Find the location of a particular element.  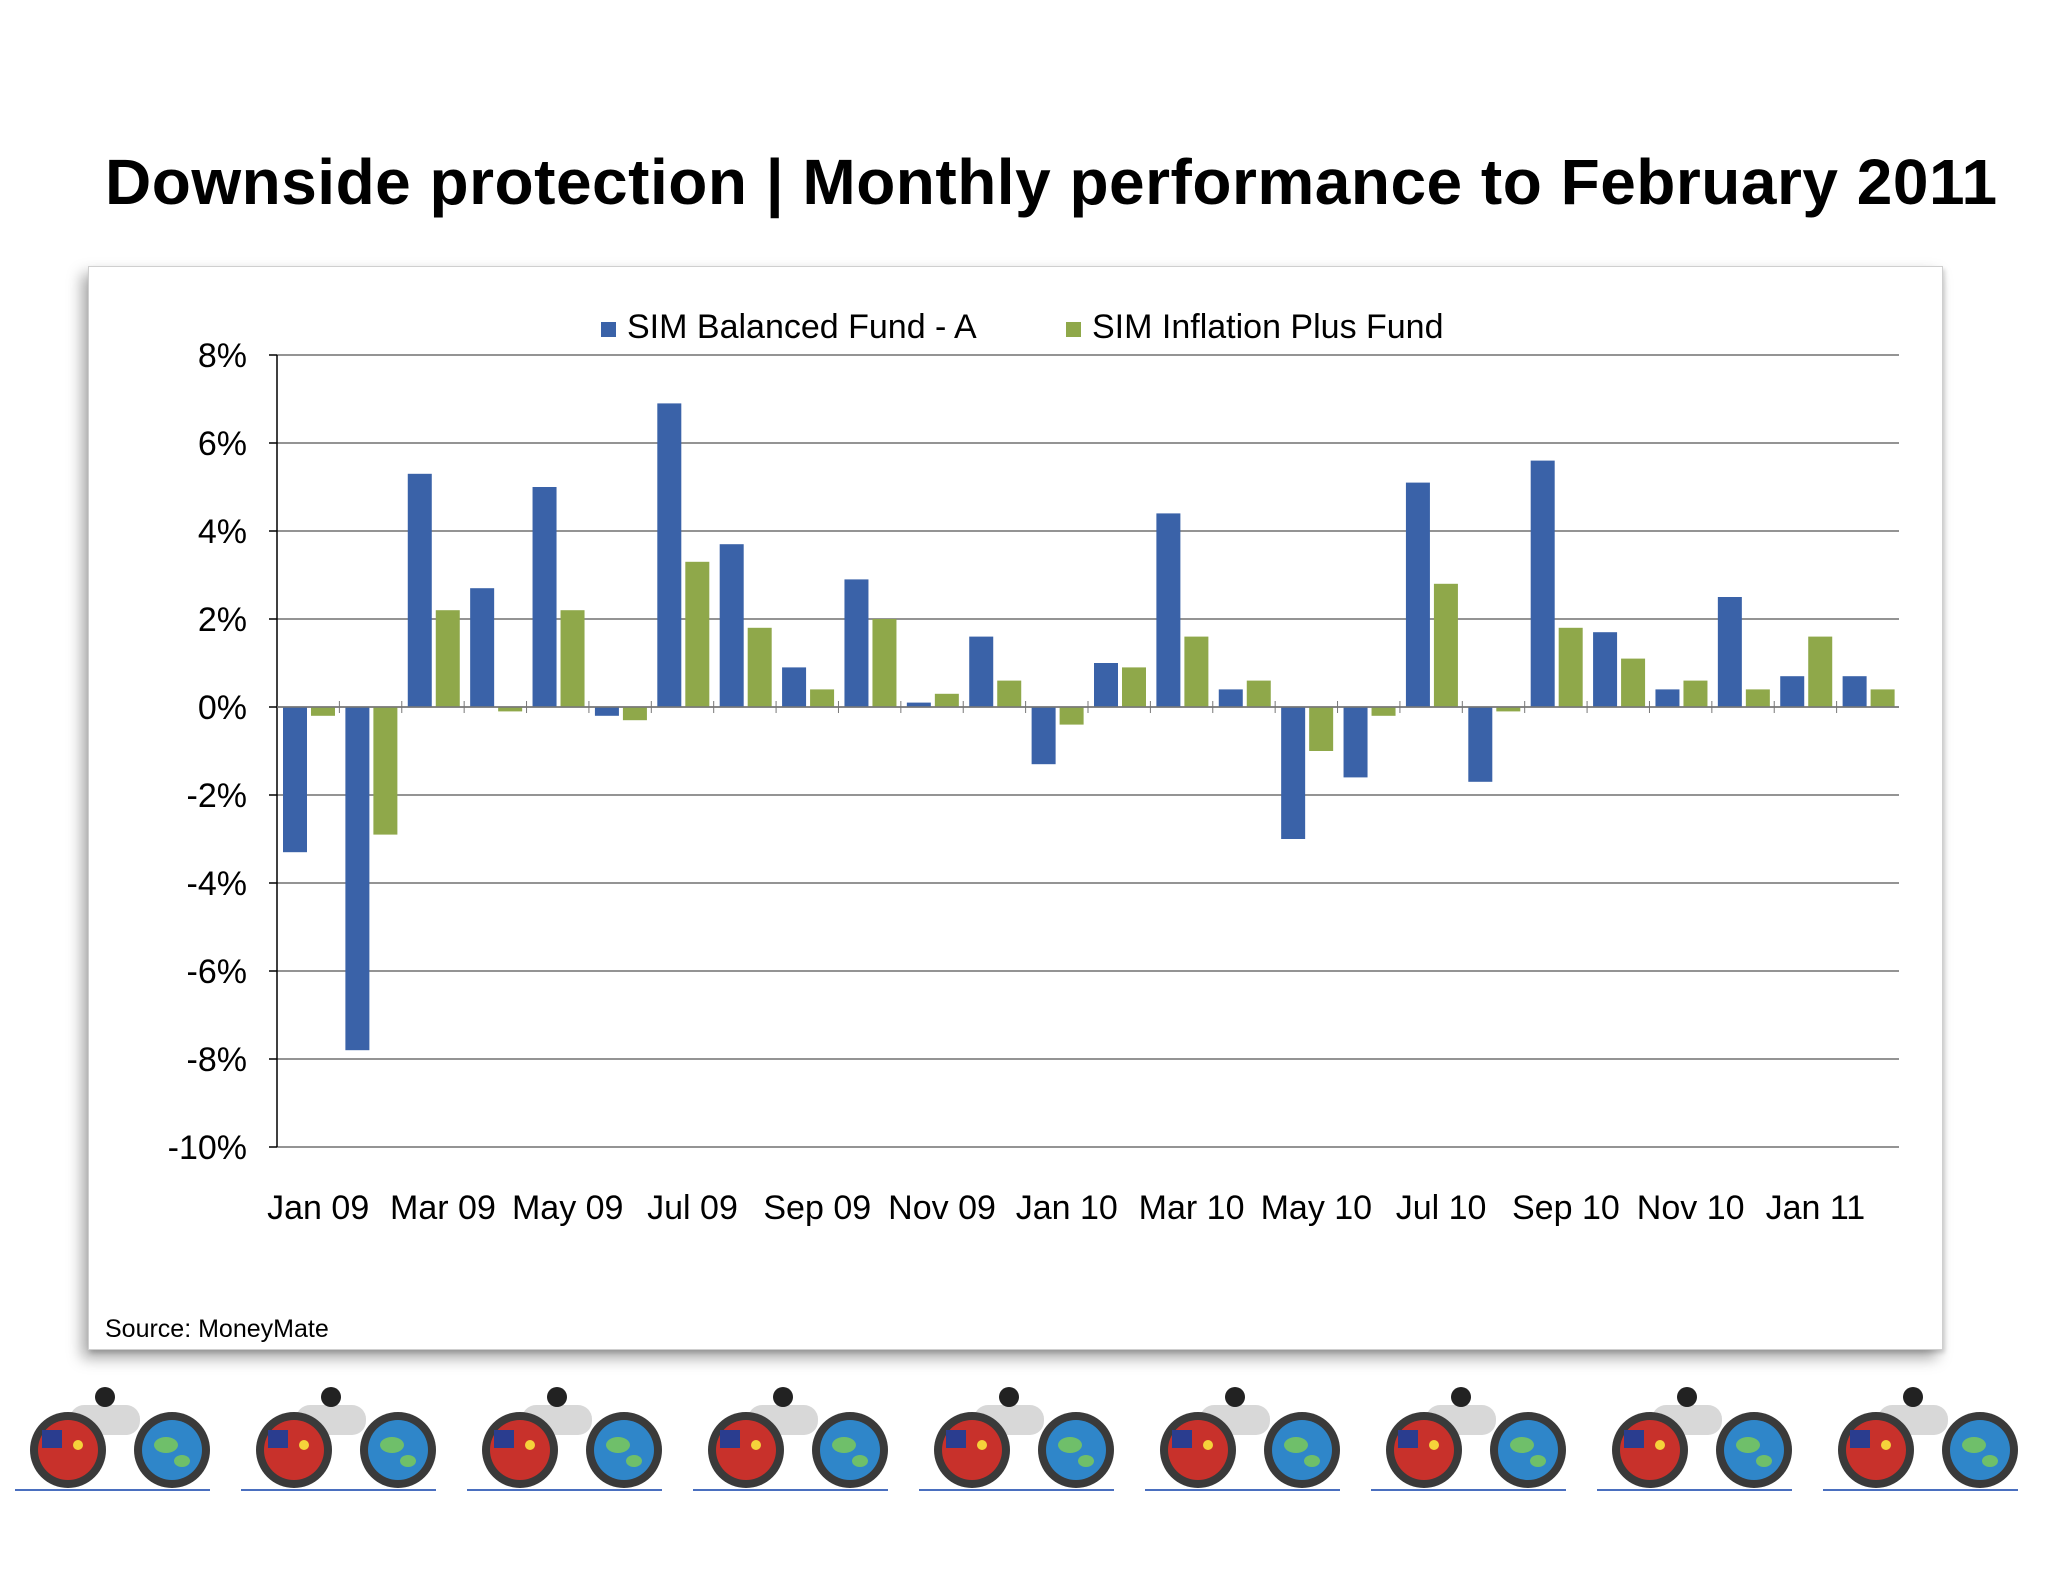

footer-binoculars-strip is located at coordinates (1016, 1439).